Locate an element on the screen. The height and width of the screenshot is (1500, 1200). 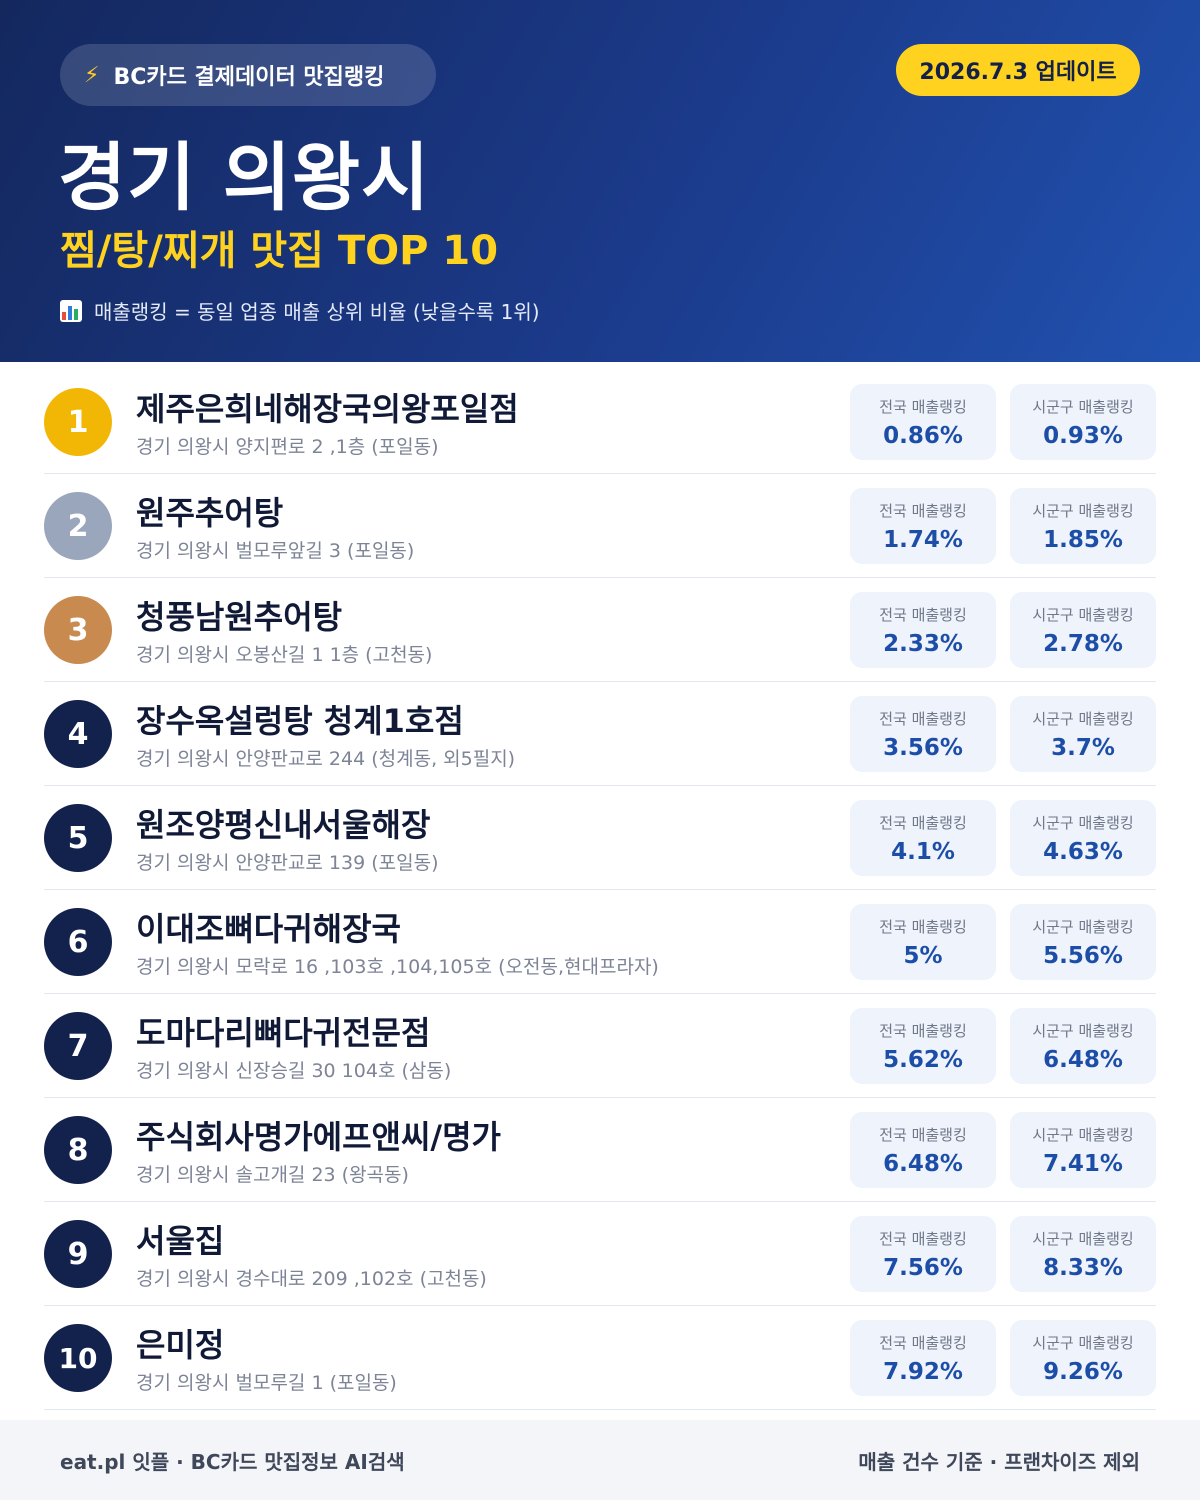
legend-text: 매출랭킹 = 동일 업종 매출 상위 비율 (낮을수록 1위) is located at coordinates (317, 312).